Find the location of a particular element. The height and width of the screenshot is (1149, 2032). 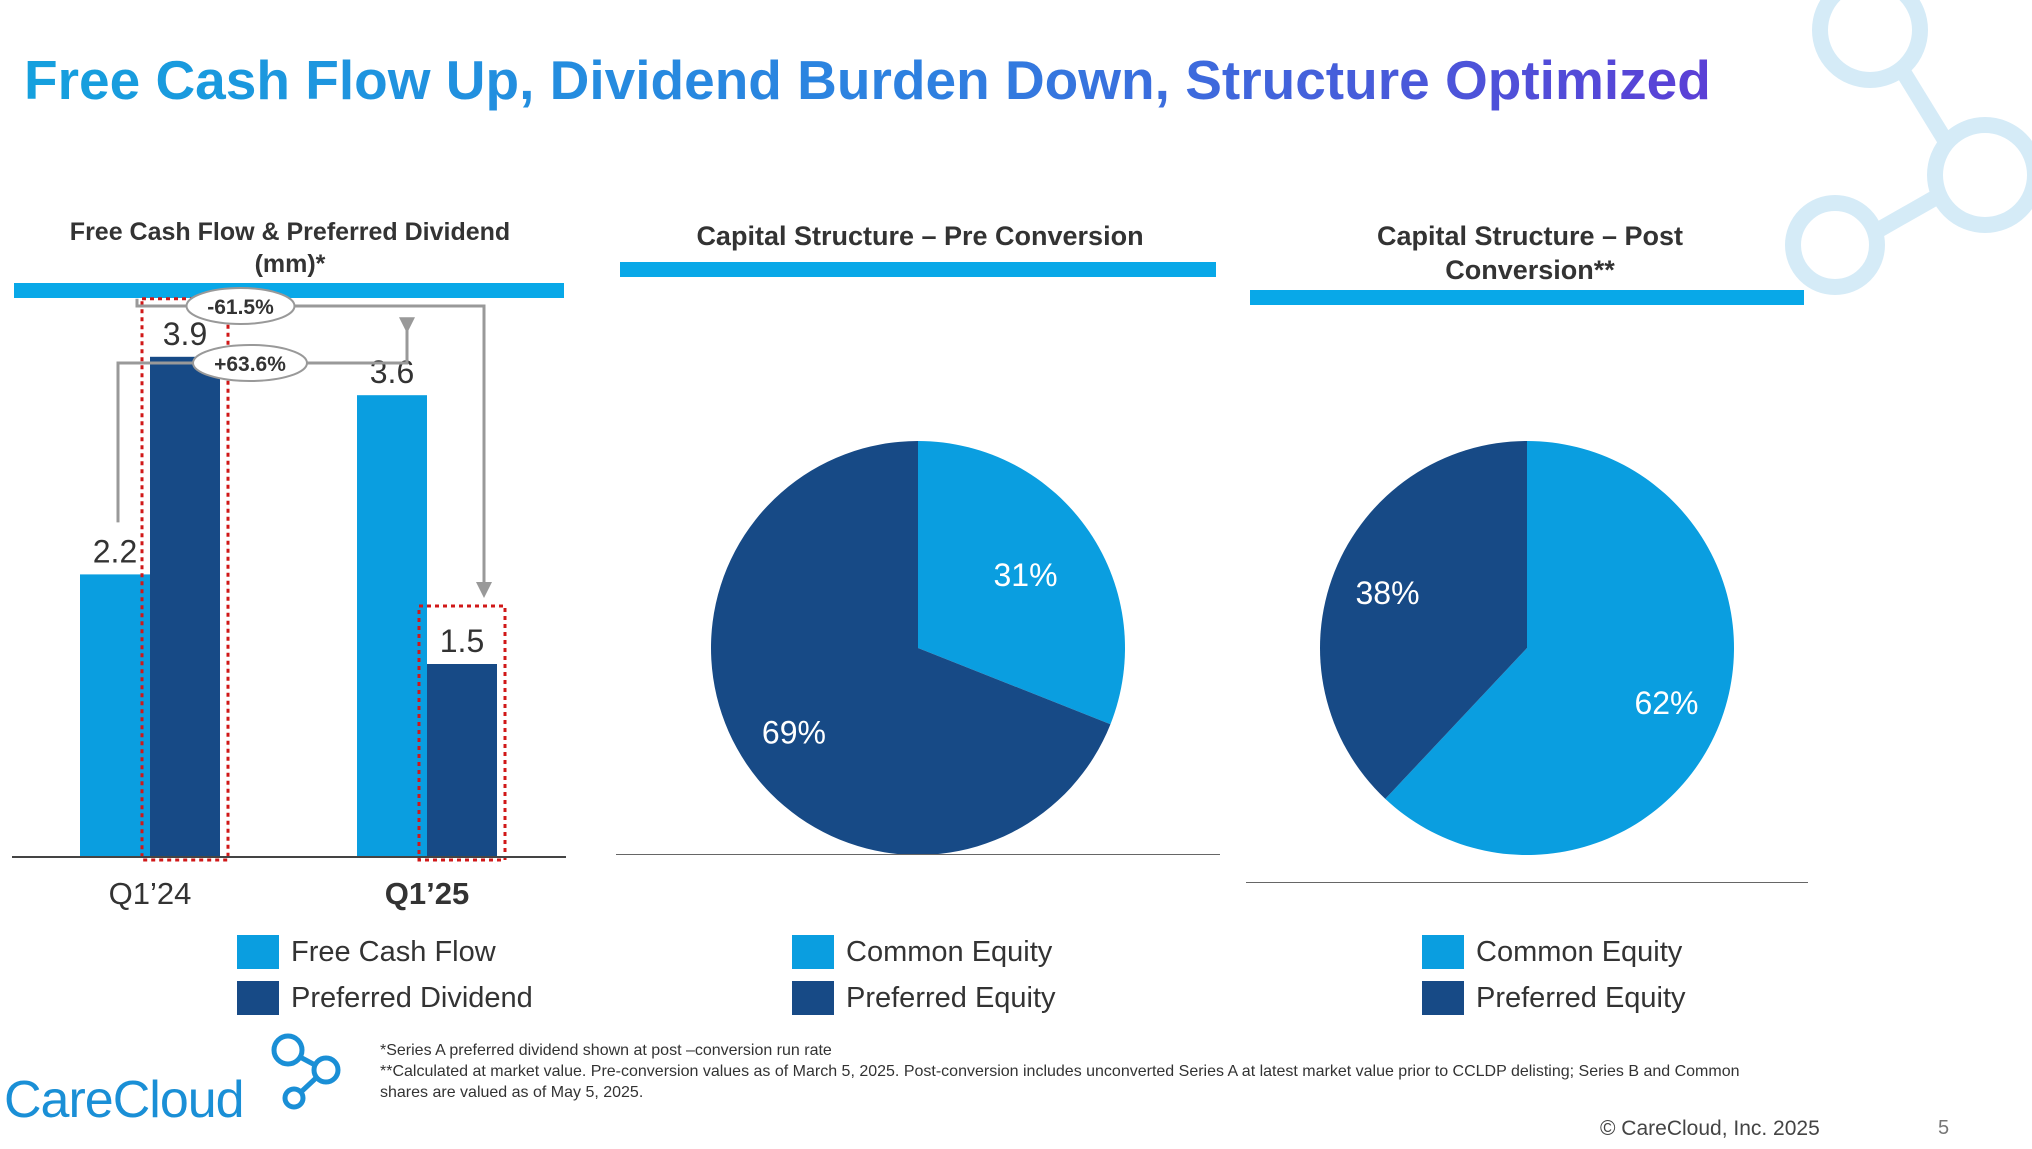

legend-item-preferred-equity-pre: Preferred Equity is located at coordinates (924, 998).